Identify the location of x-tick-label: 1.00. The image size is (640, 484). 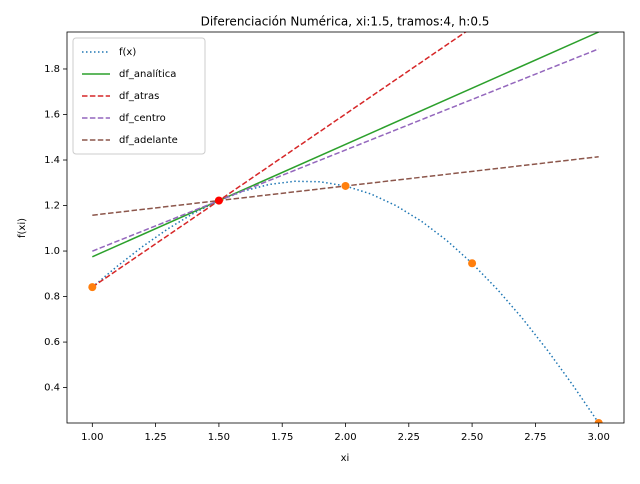
(92, 437).